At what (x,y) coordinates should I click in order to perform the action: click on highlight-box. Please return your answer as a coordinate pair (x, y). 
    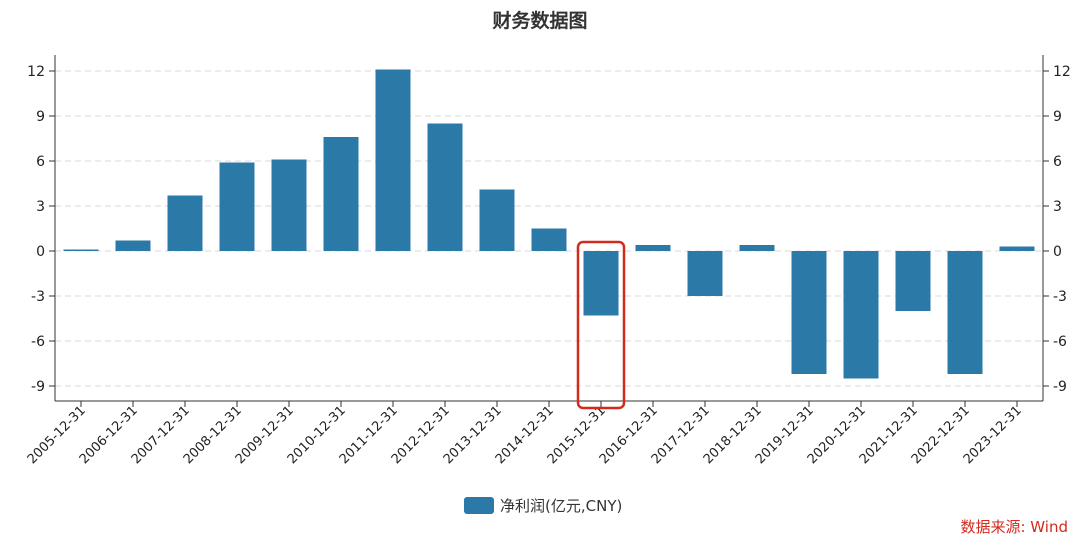
    Looking at the image, I should click on (601, 325).